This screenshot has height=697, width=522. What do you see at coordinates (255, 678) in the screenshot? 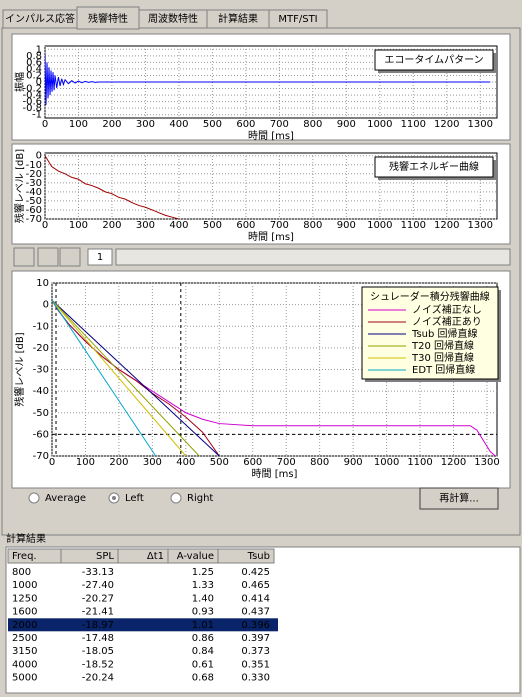
I see `cell: 0.330` at bounding box center [255, 678].